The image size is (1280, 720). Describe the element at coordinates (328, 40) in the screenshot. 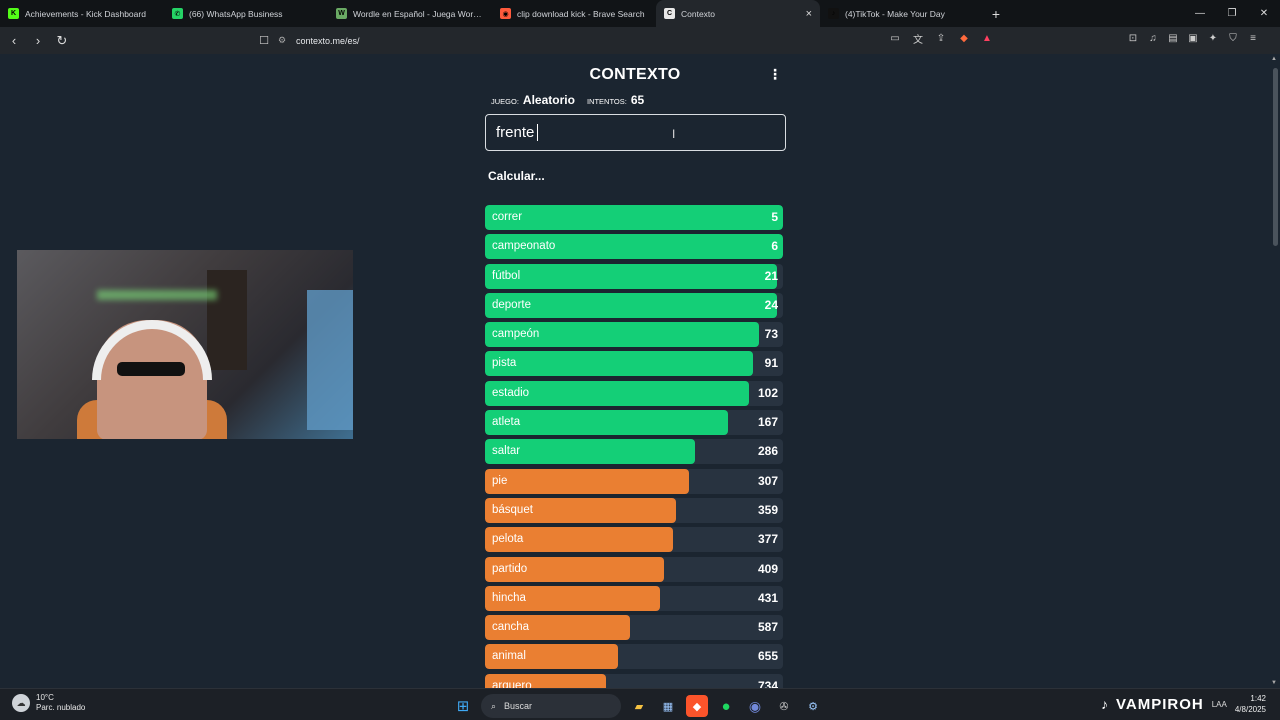

I see `url-text: contexto.me/es/` at that location.